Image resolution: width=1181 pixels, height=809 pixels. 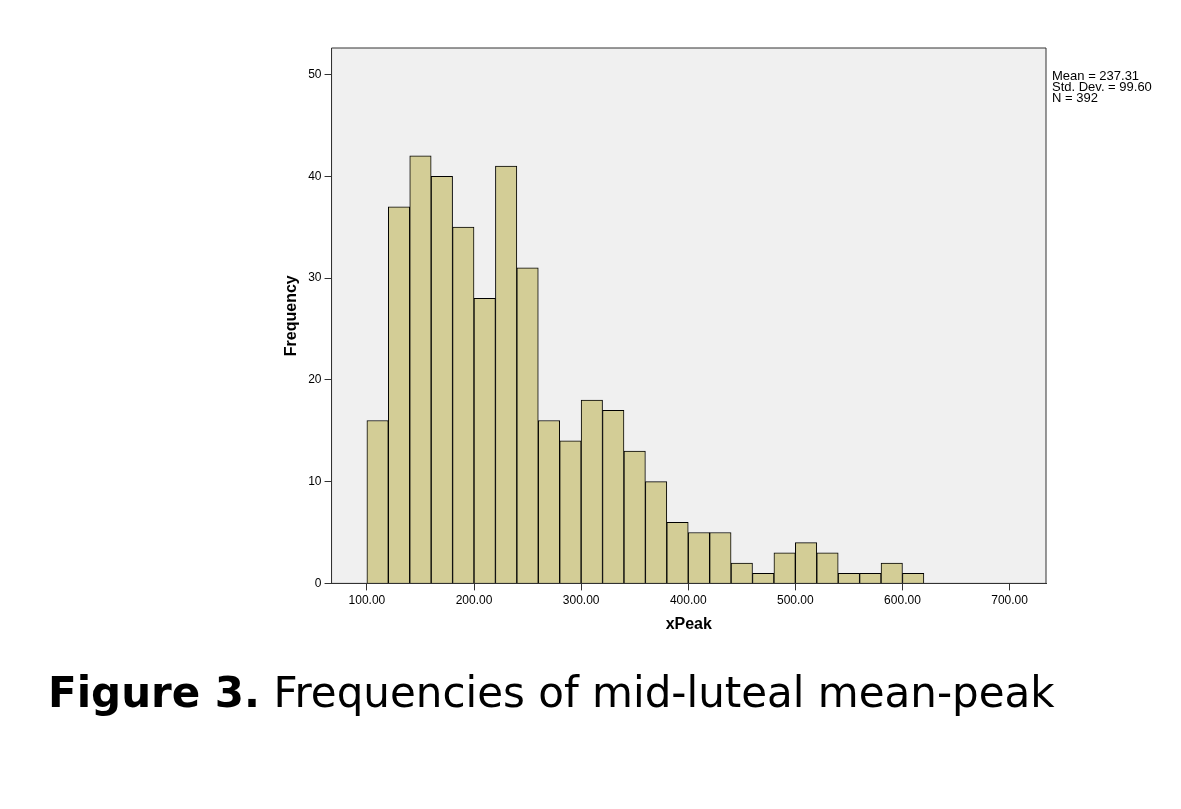 What do you see at coordinates (689, 623) in the screenshot?
I see `x-axis-title: xPeak` at bounding box center [689, 623].